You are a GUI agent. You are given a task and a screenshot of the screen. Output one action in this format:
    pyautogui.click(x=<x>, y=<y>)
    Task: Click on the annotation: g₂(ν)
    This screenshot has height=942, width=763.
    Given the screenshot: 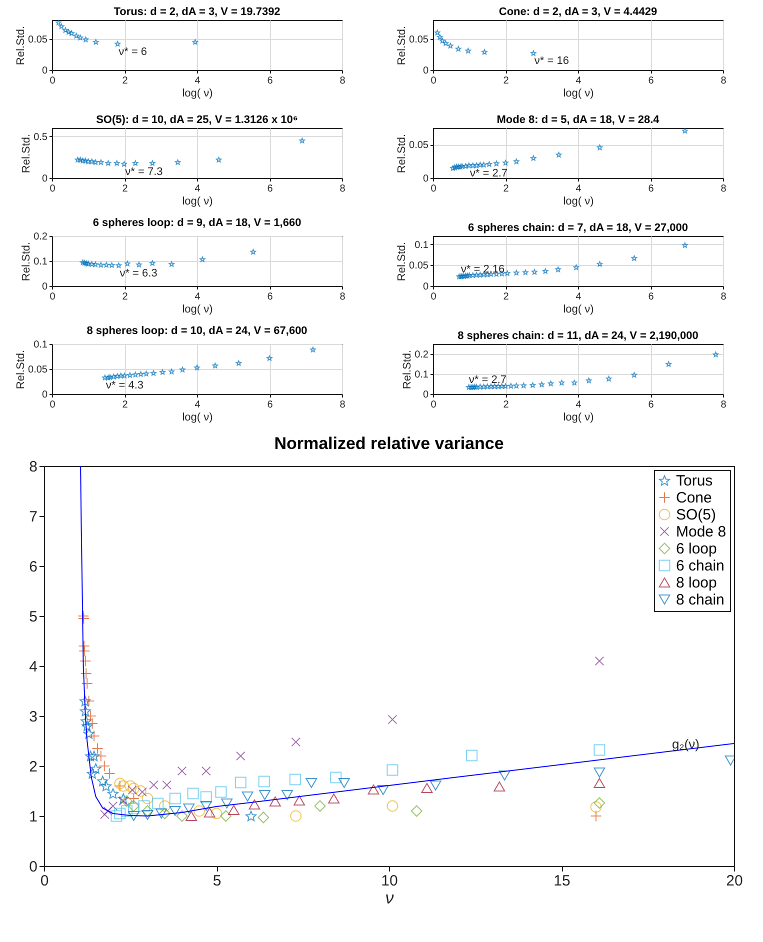 What is the action you would take?
    pyautogui.click(x=686, y=744)
    